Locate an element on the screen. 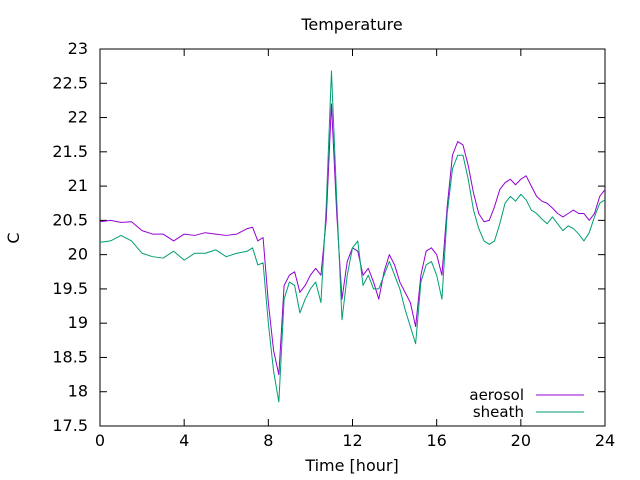 The image size is (640, 480). y-tick-label: 21 is located at coordinates (78, 185).